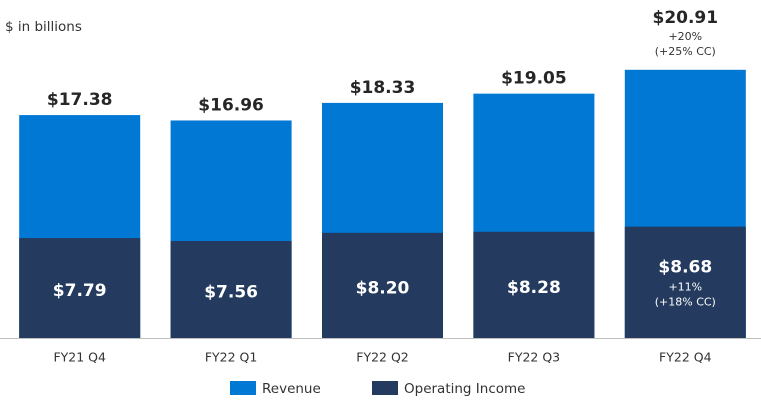  I want to click on subtitle: $ in billions, so click(43, 27).